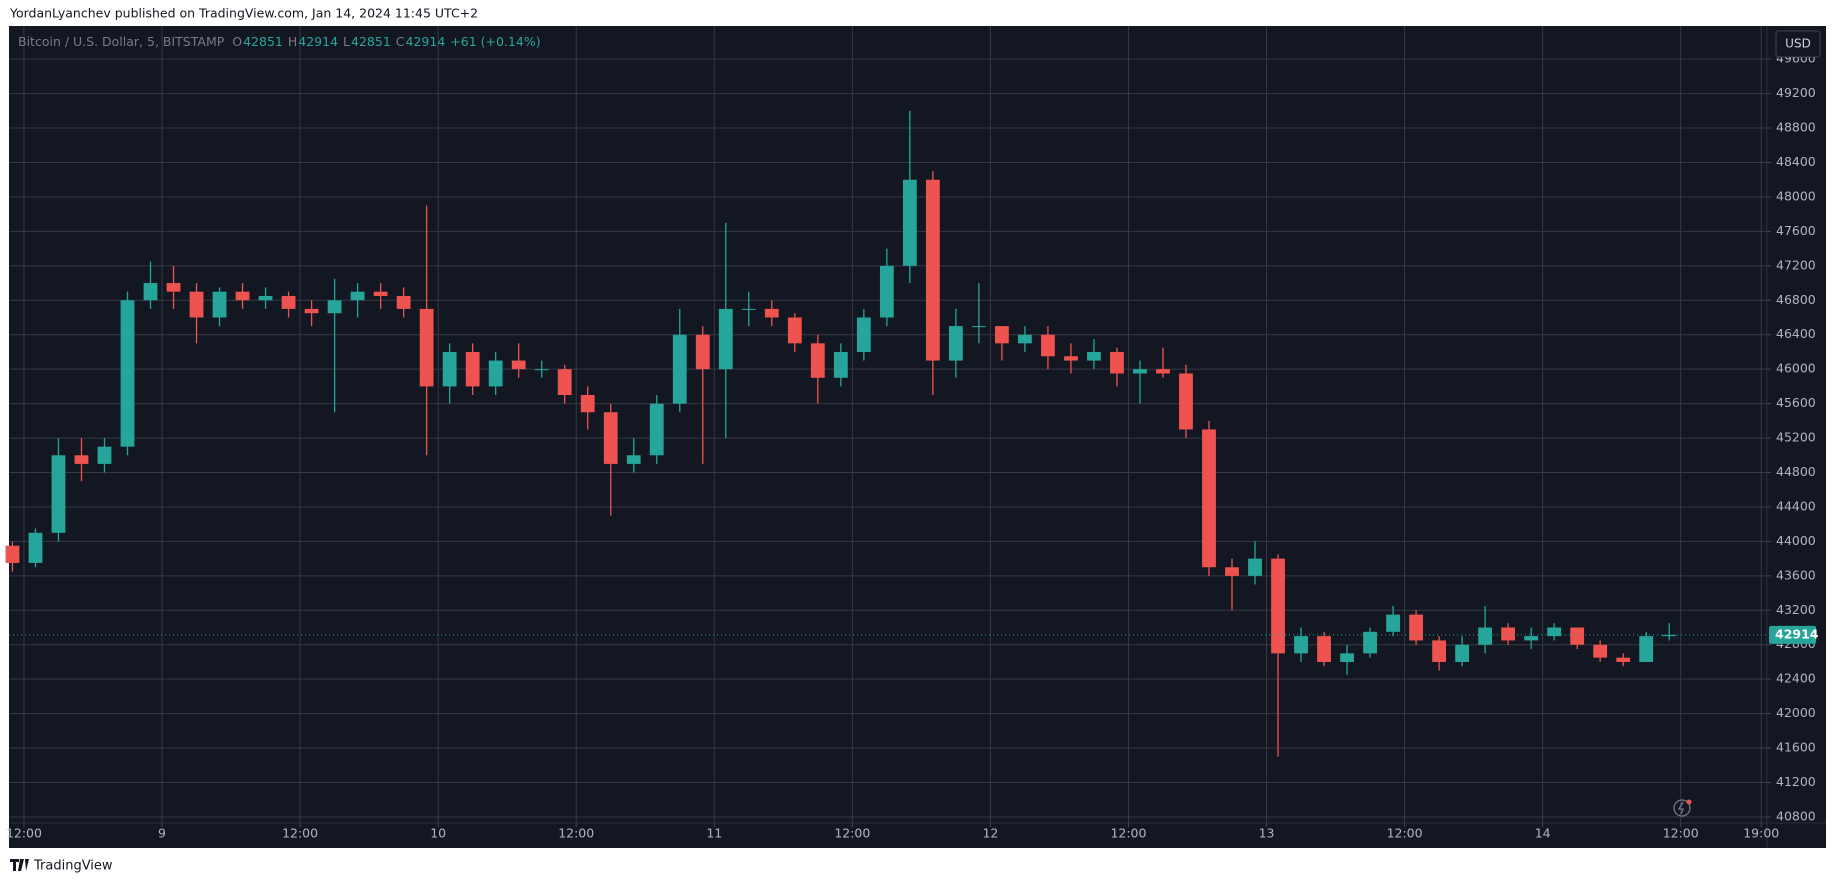 This screenshot has width=1835, height=883. What do you see at coordinates (1796, 402) in the screenshot?
I see `y-tick-label: 45600` at bounding box center [1796, 402].